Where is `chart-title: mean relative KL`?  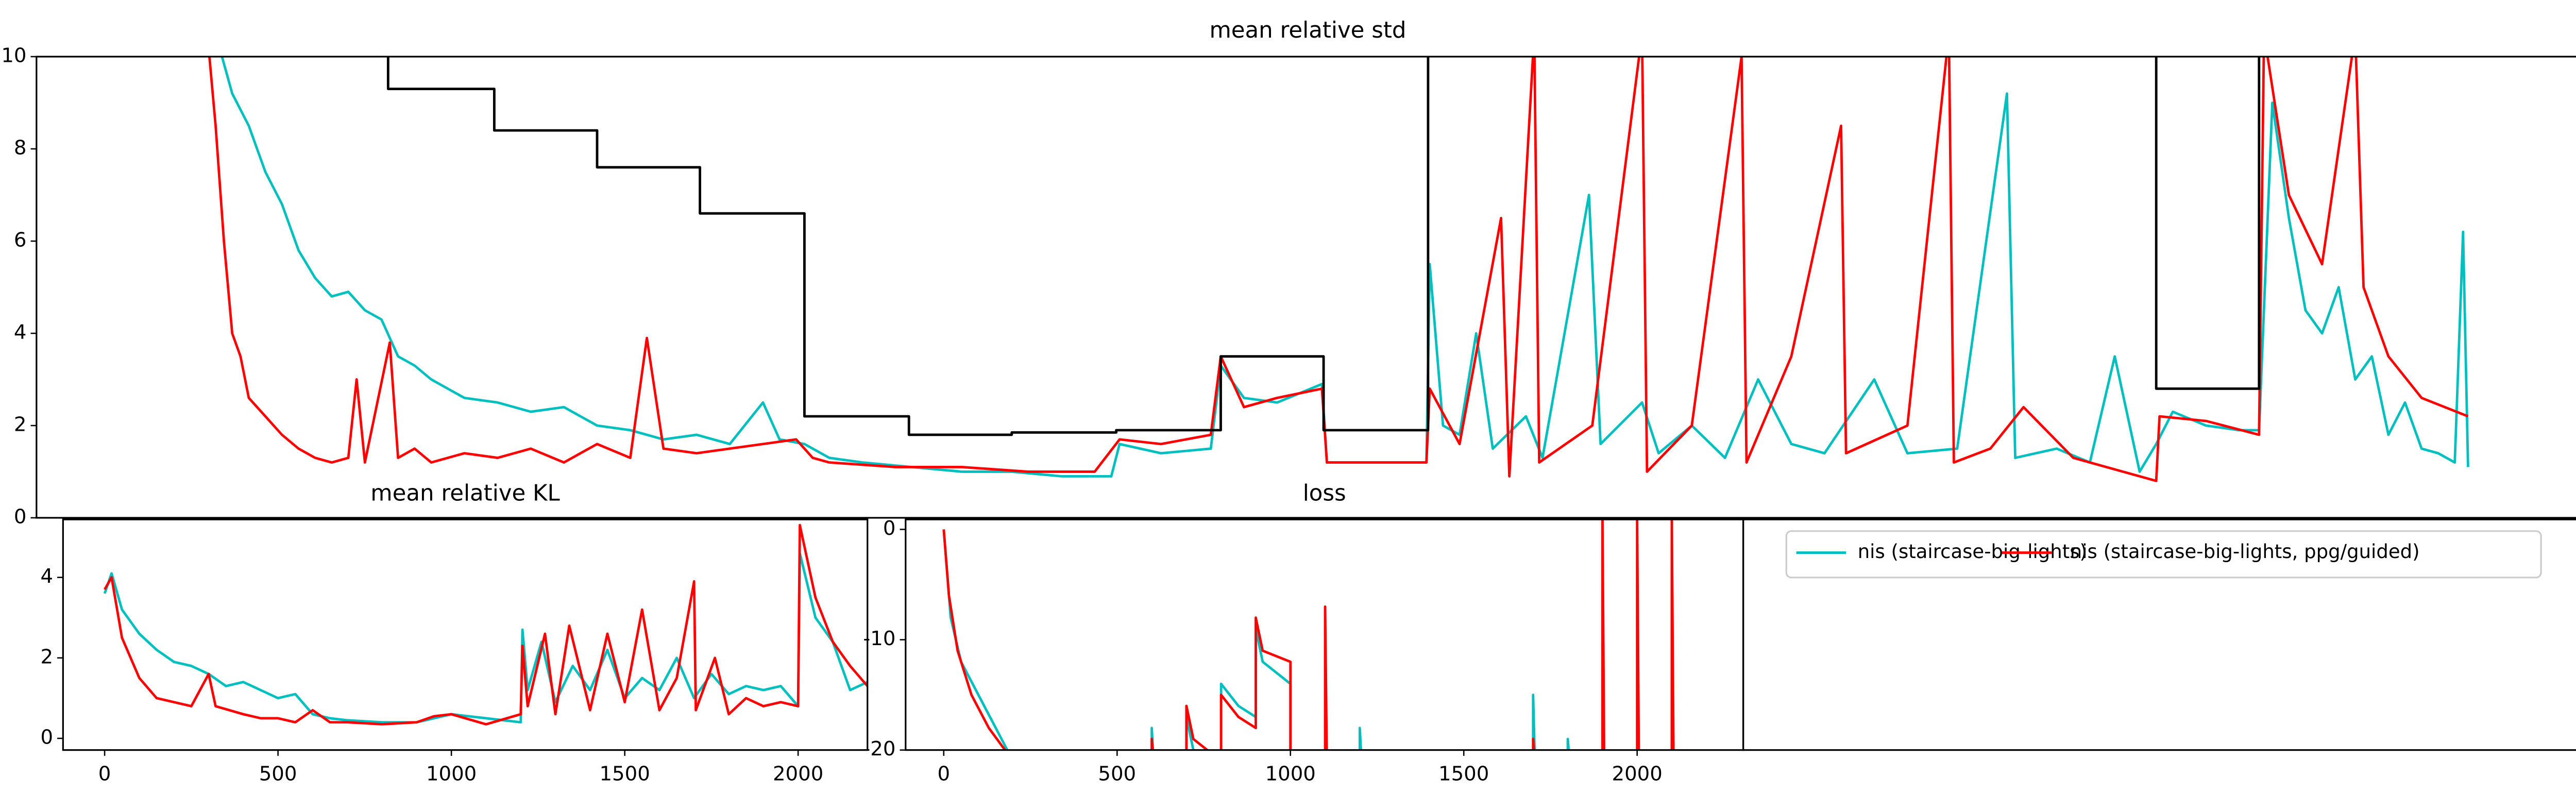
chart-title: mean relative KL is located at coordinates (465, 493).